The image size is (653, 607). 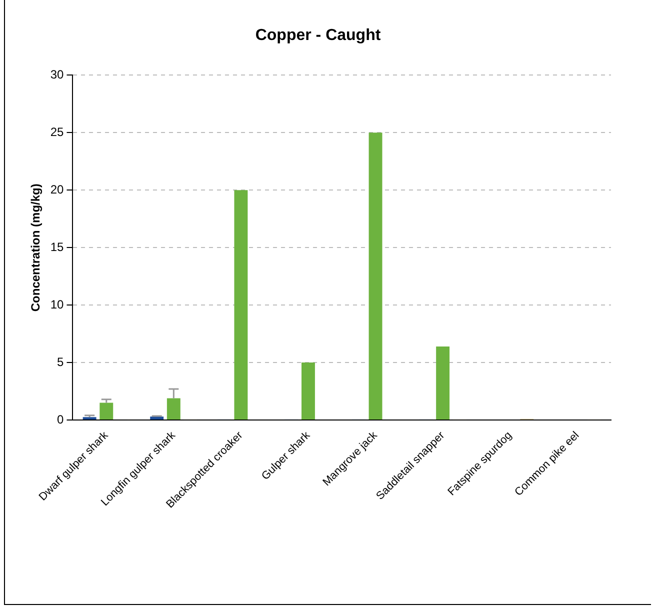 I want to click on y-axis-title: Concentration (mg/kg), so click(x=35, y=248).